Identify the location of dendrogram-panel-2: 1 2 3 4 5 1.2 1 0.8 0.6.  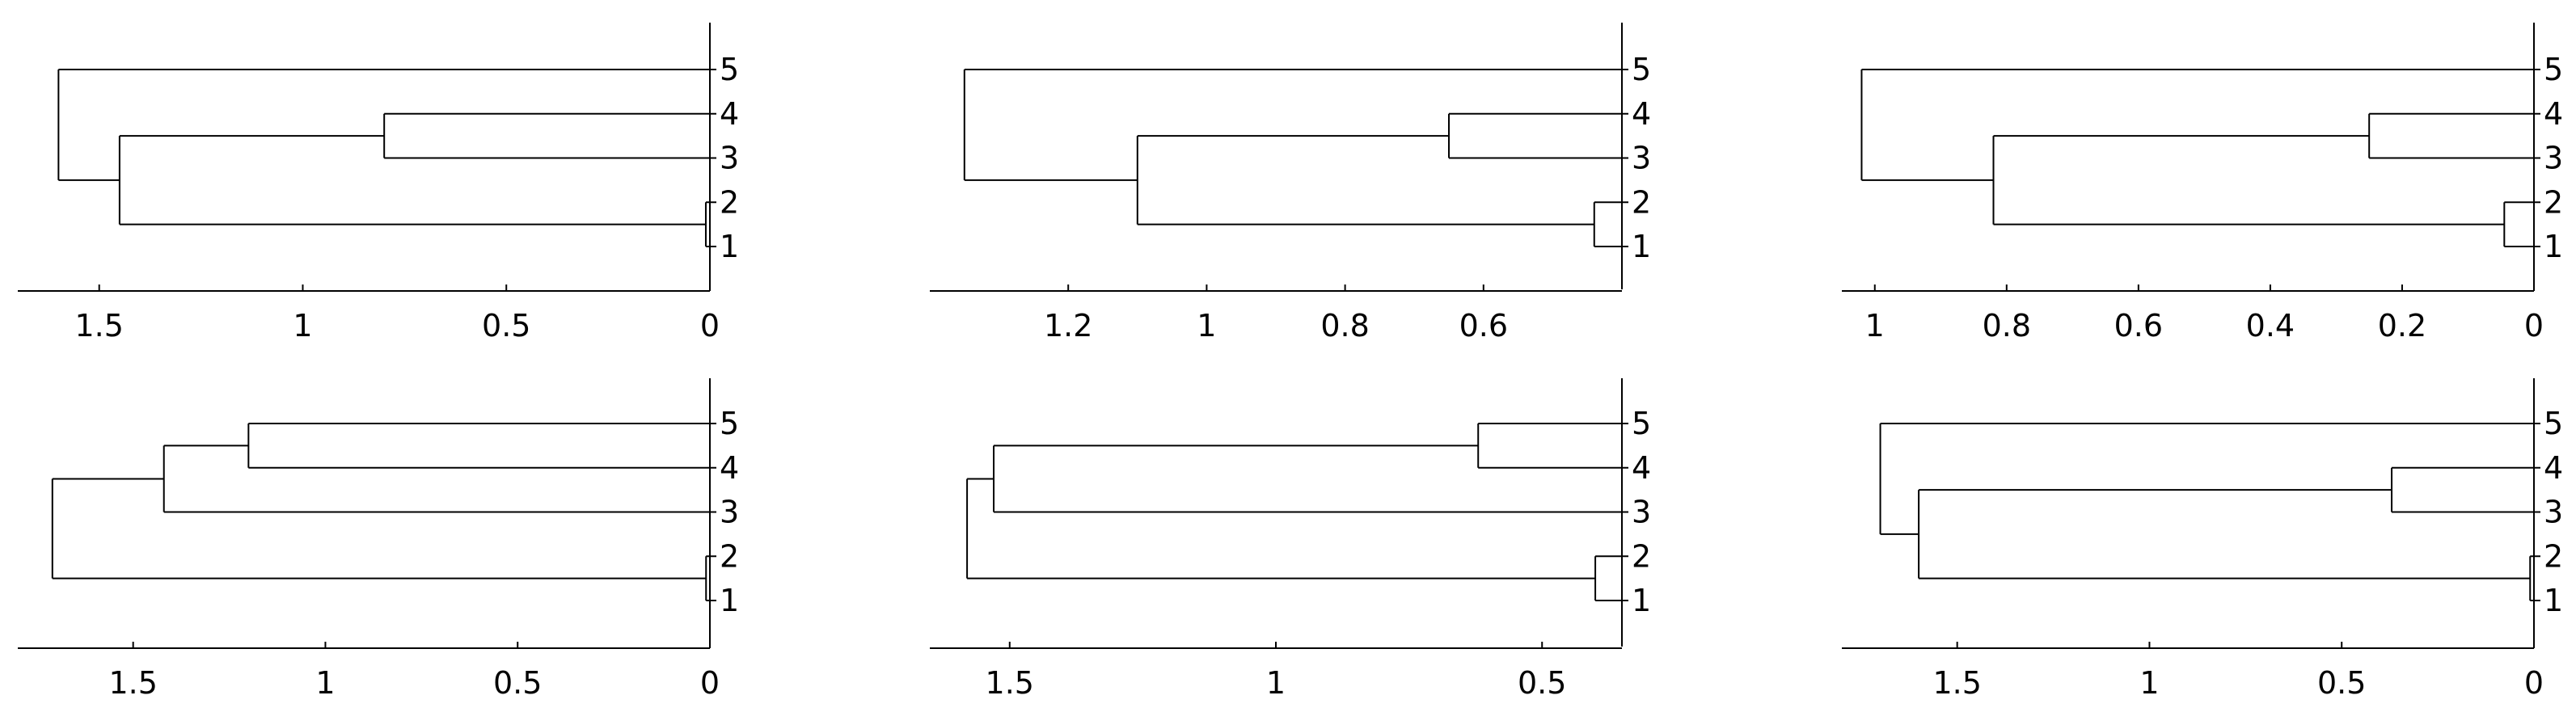
(1290, 183).